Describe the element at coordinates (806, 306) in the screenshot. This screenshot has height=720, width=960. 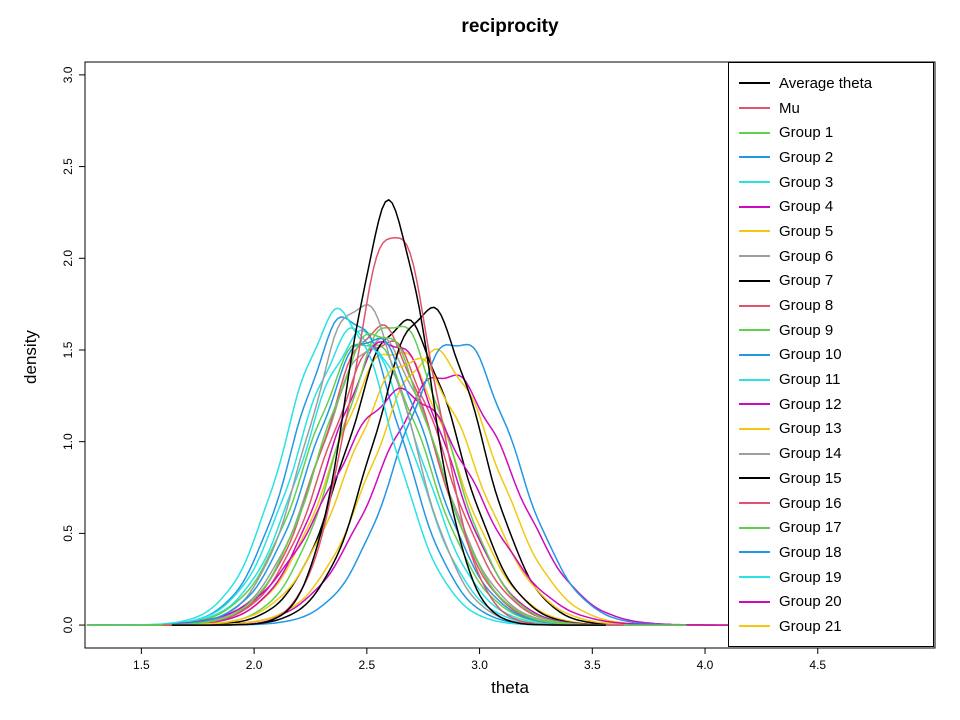
I see `legend-label: Group 8` at that location.